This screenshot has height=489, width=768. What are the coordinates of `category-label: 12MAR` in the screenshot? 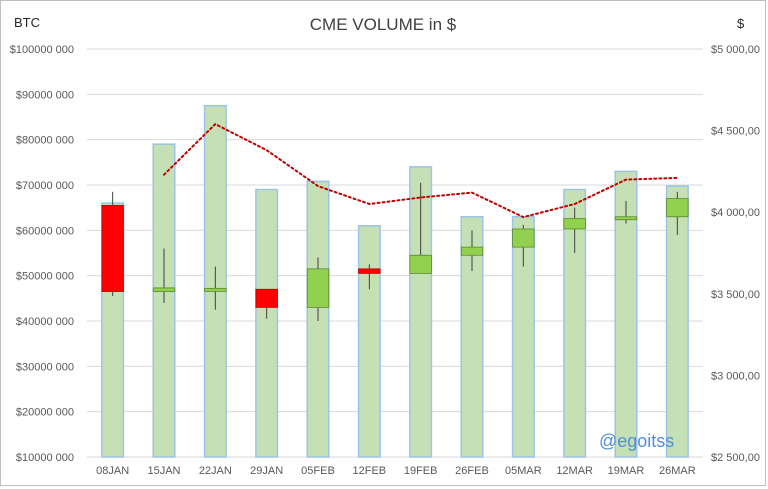 It's located at (574, 471).